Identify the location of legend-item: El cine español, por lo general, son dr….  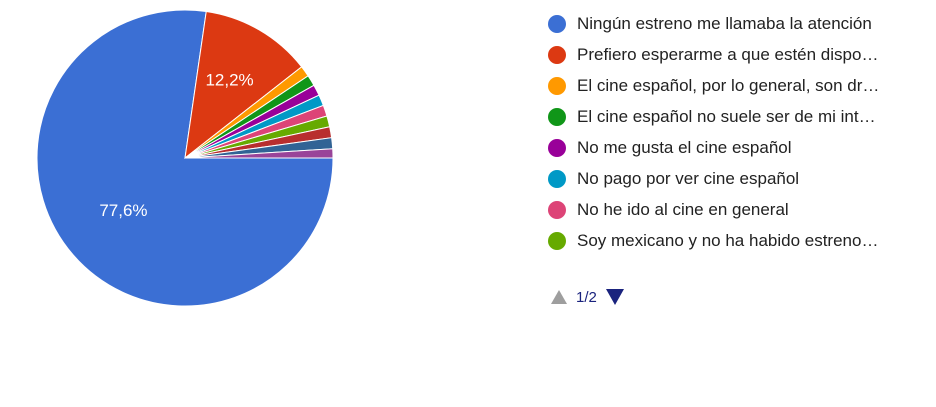
(738, 85).